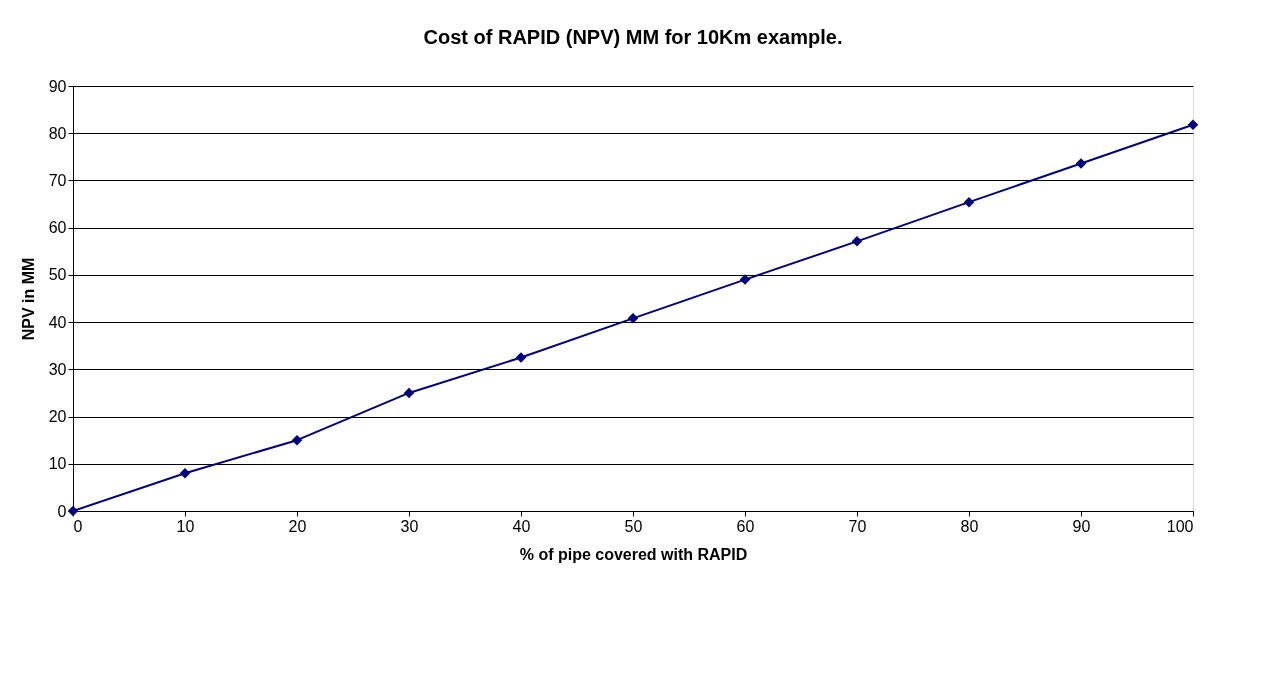 The width and height of the screenshot is (1288, 677). I want to click on x-tick-label: 70, so click(857, 526).